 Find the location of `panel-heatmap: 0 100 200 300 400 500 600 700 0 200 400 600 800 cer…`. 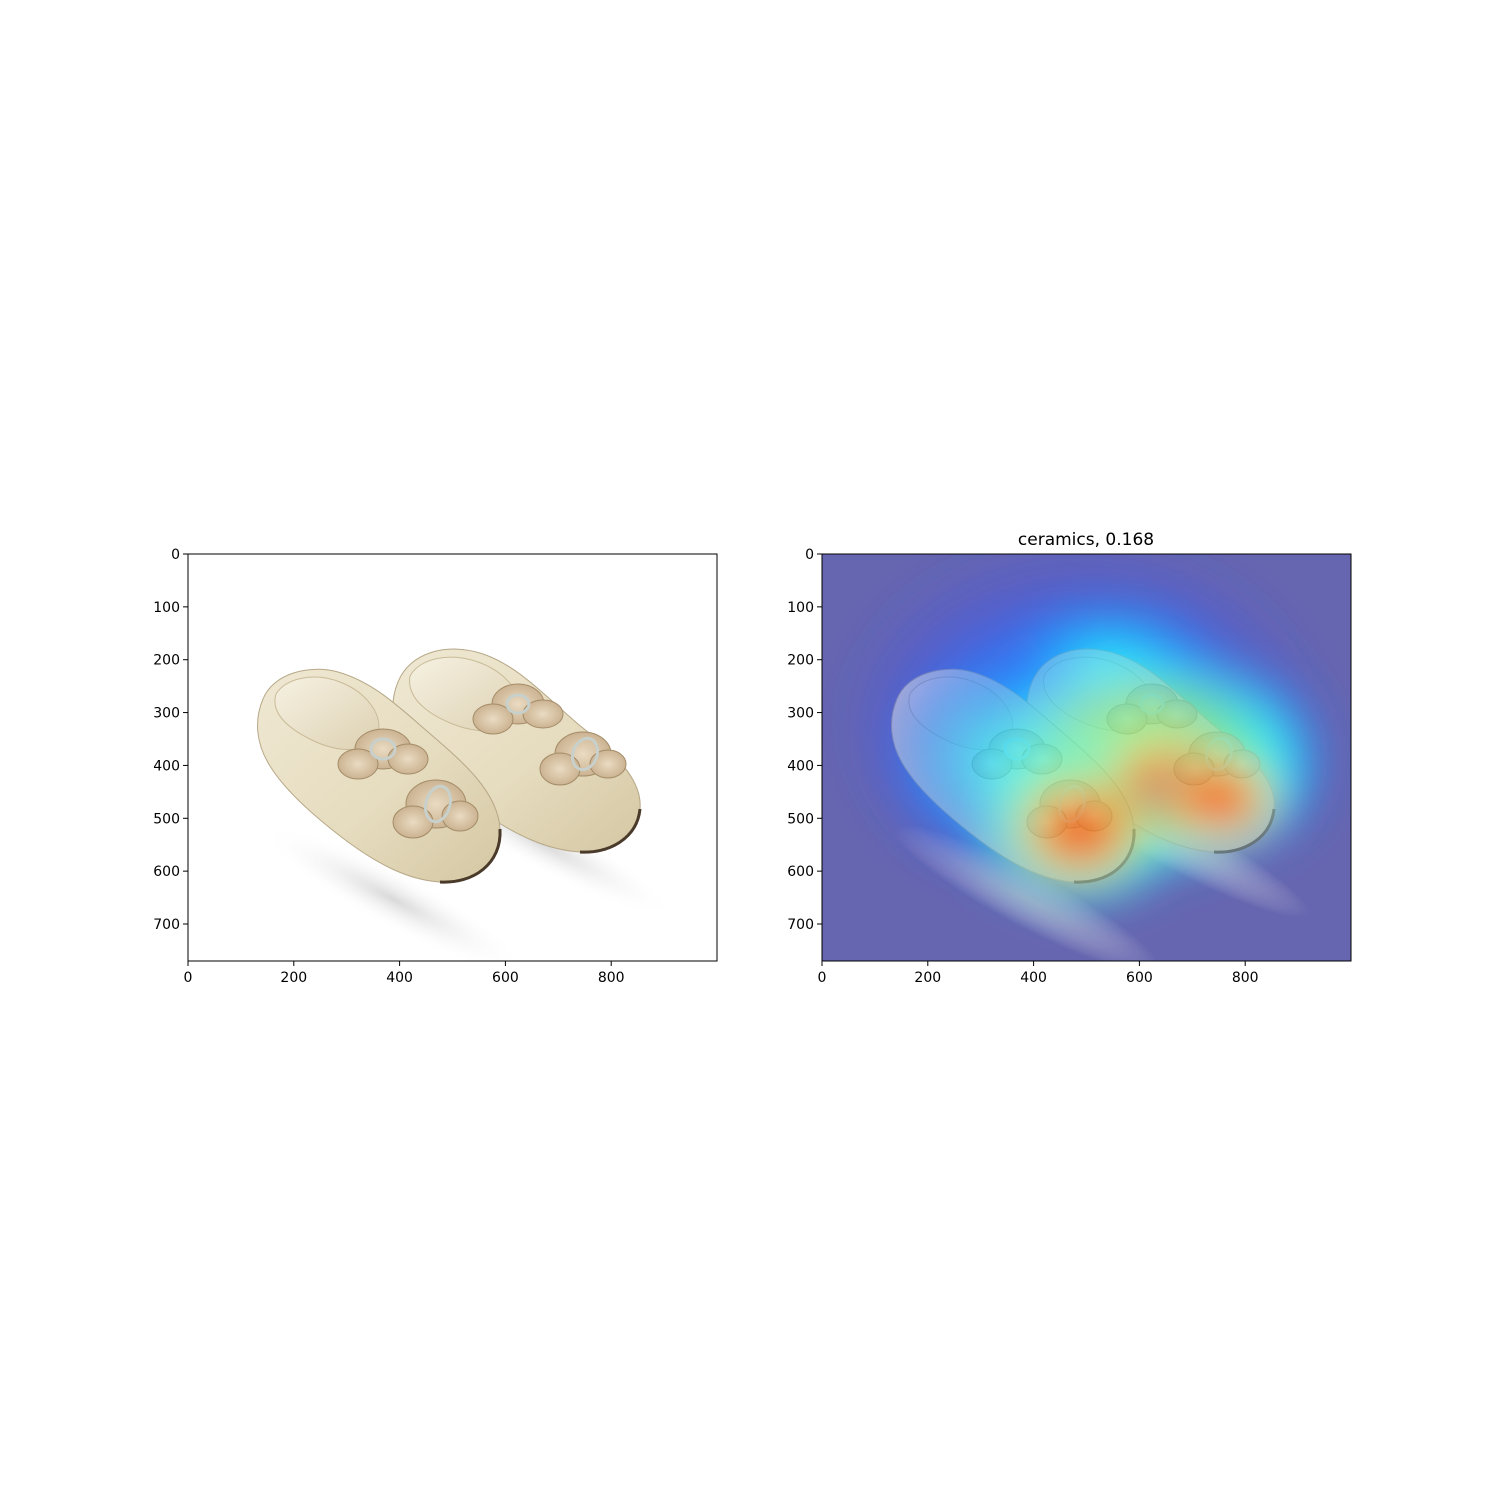

panel-heatmap: 0 100 200 300 400 500 600 700 0 200 400 600 800 cer… is located at coordinates (1069, 758).